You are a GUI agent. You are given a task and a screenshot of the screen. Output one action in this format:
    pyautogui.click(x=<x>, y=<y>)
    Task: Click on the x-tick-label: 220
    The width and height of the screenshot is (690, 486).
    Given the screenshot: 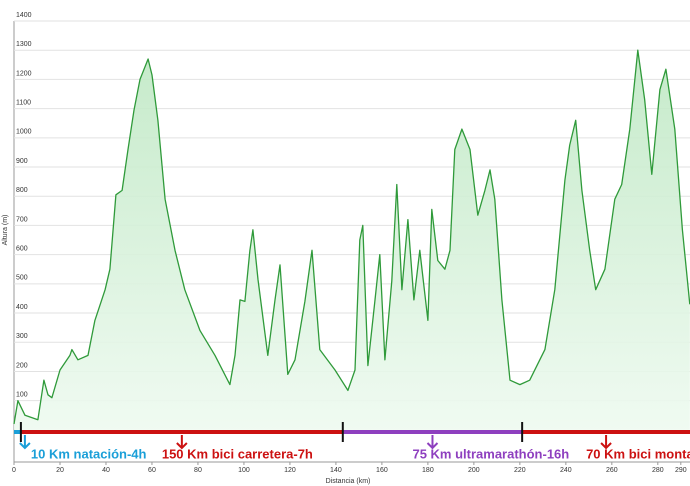 What is the action you would take?
    pyautogui.click(x=520, y=470)
    